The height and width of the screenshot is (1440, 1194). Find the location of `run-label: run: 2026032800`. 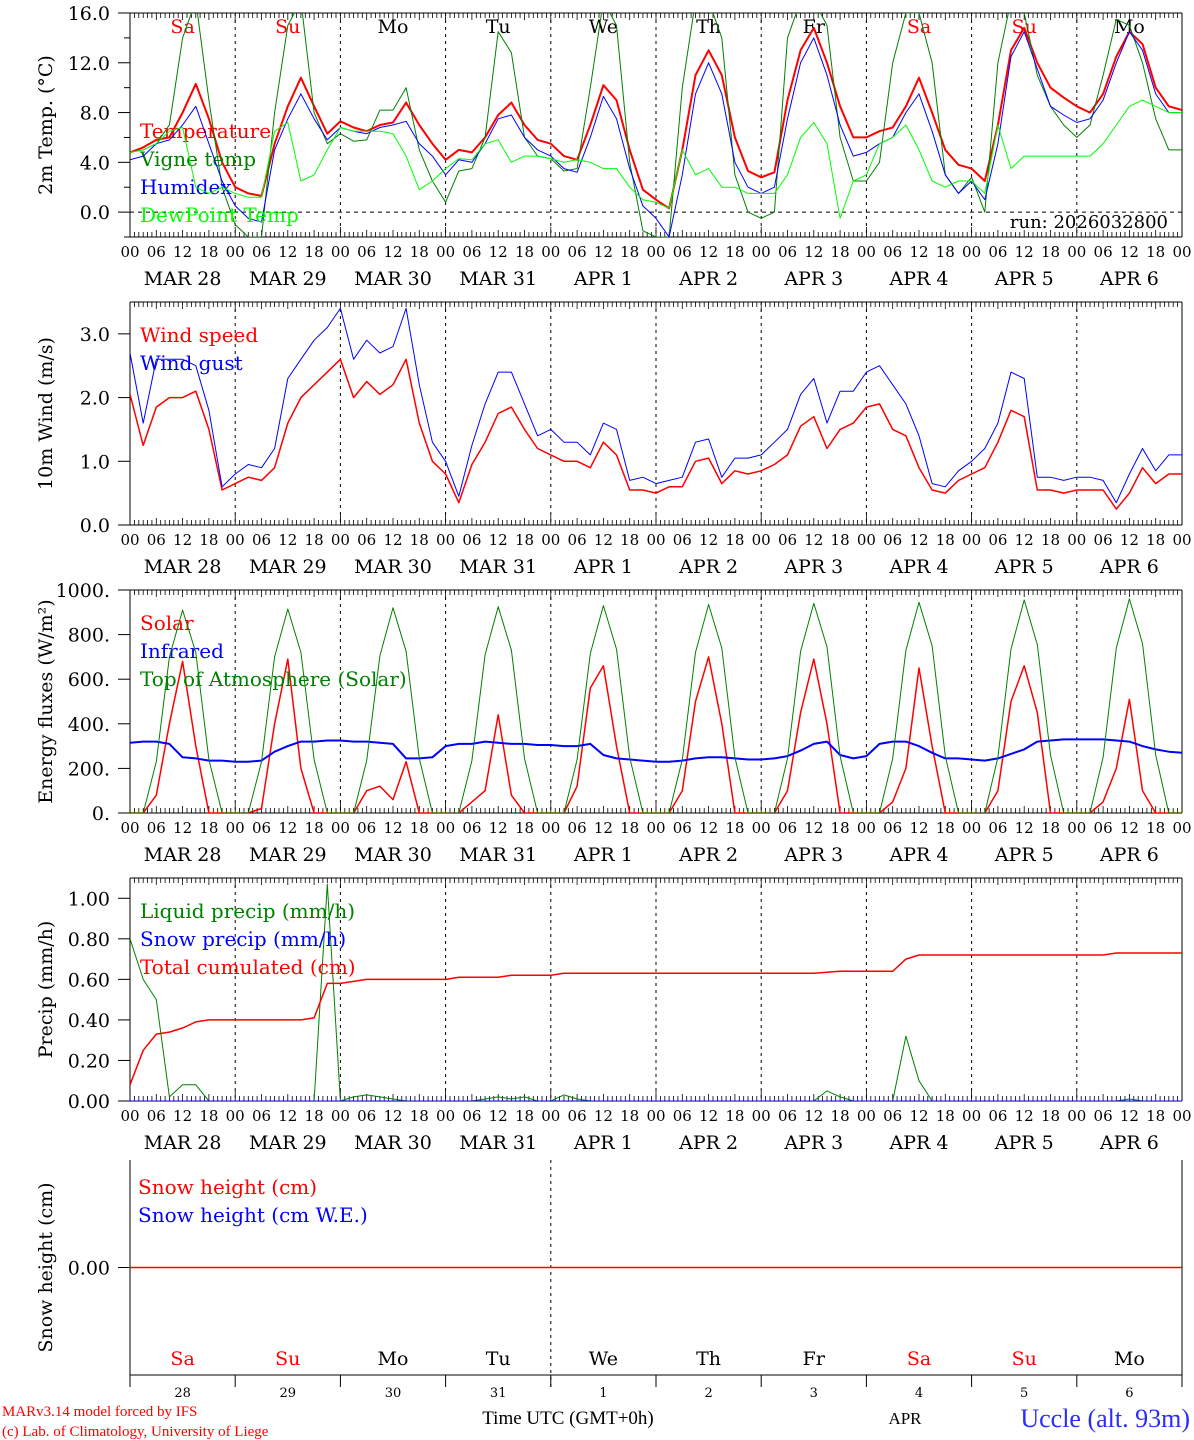

run-label: run: 2026032800 is located at coordinates (1089, 222).